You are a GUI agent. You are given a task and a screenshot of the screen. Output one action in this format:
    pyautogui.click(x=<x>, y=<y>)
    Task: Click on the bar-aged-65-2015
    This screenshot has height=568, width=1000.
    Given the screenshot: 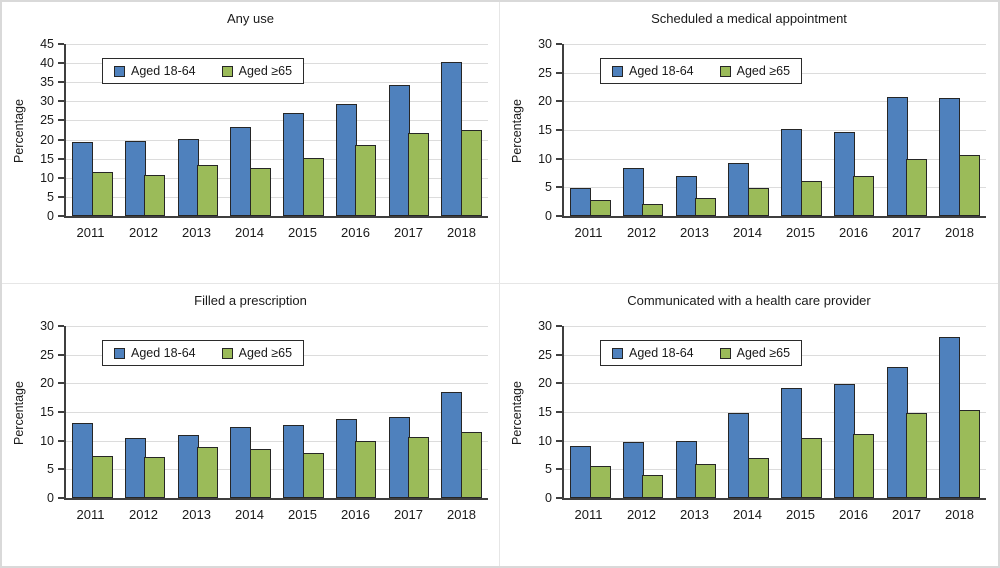 What is the action you would take?
    pyautogui.click(x=811, y=198)
    